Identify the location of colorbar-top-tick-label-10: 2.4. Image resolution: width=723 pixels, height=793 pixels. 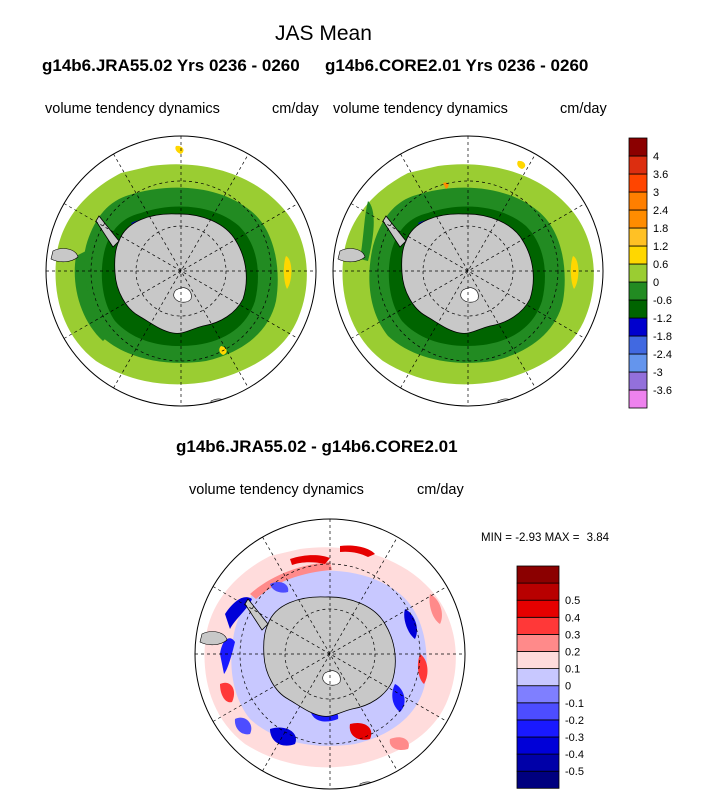
(660, 211).